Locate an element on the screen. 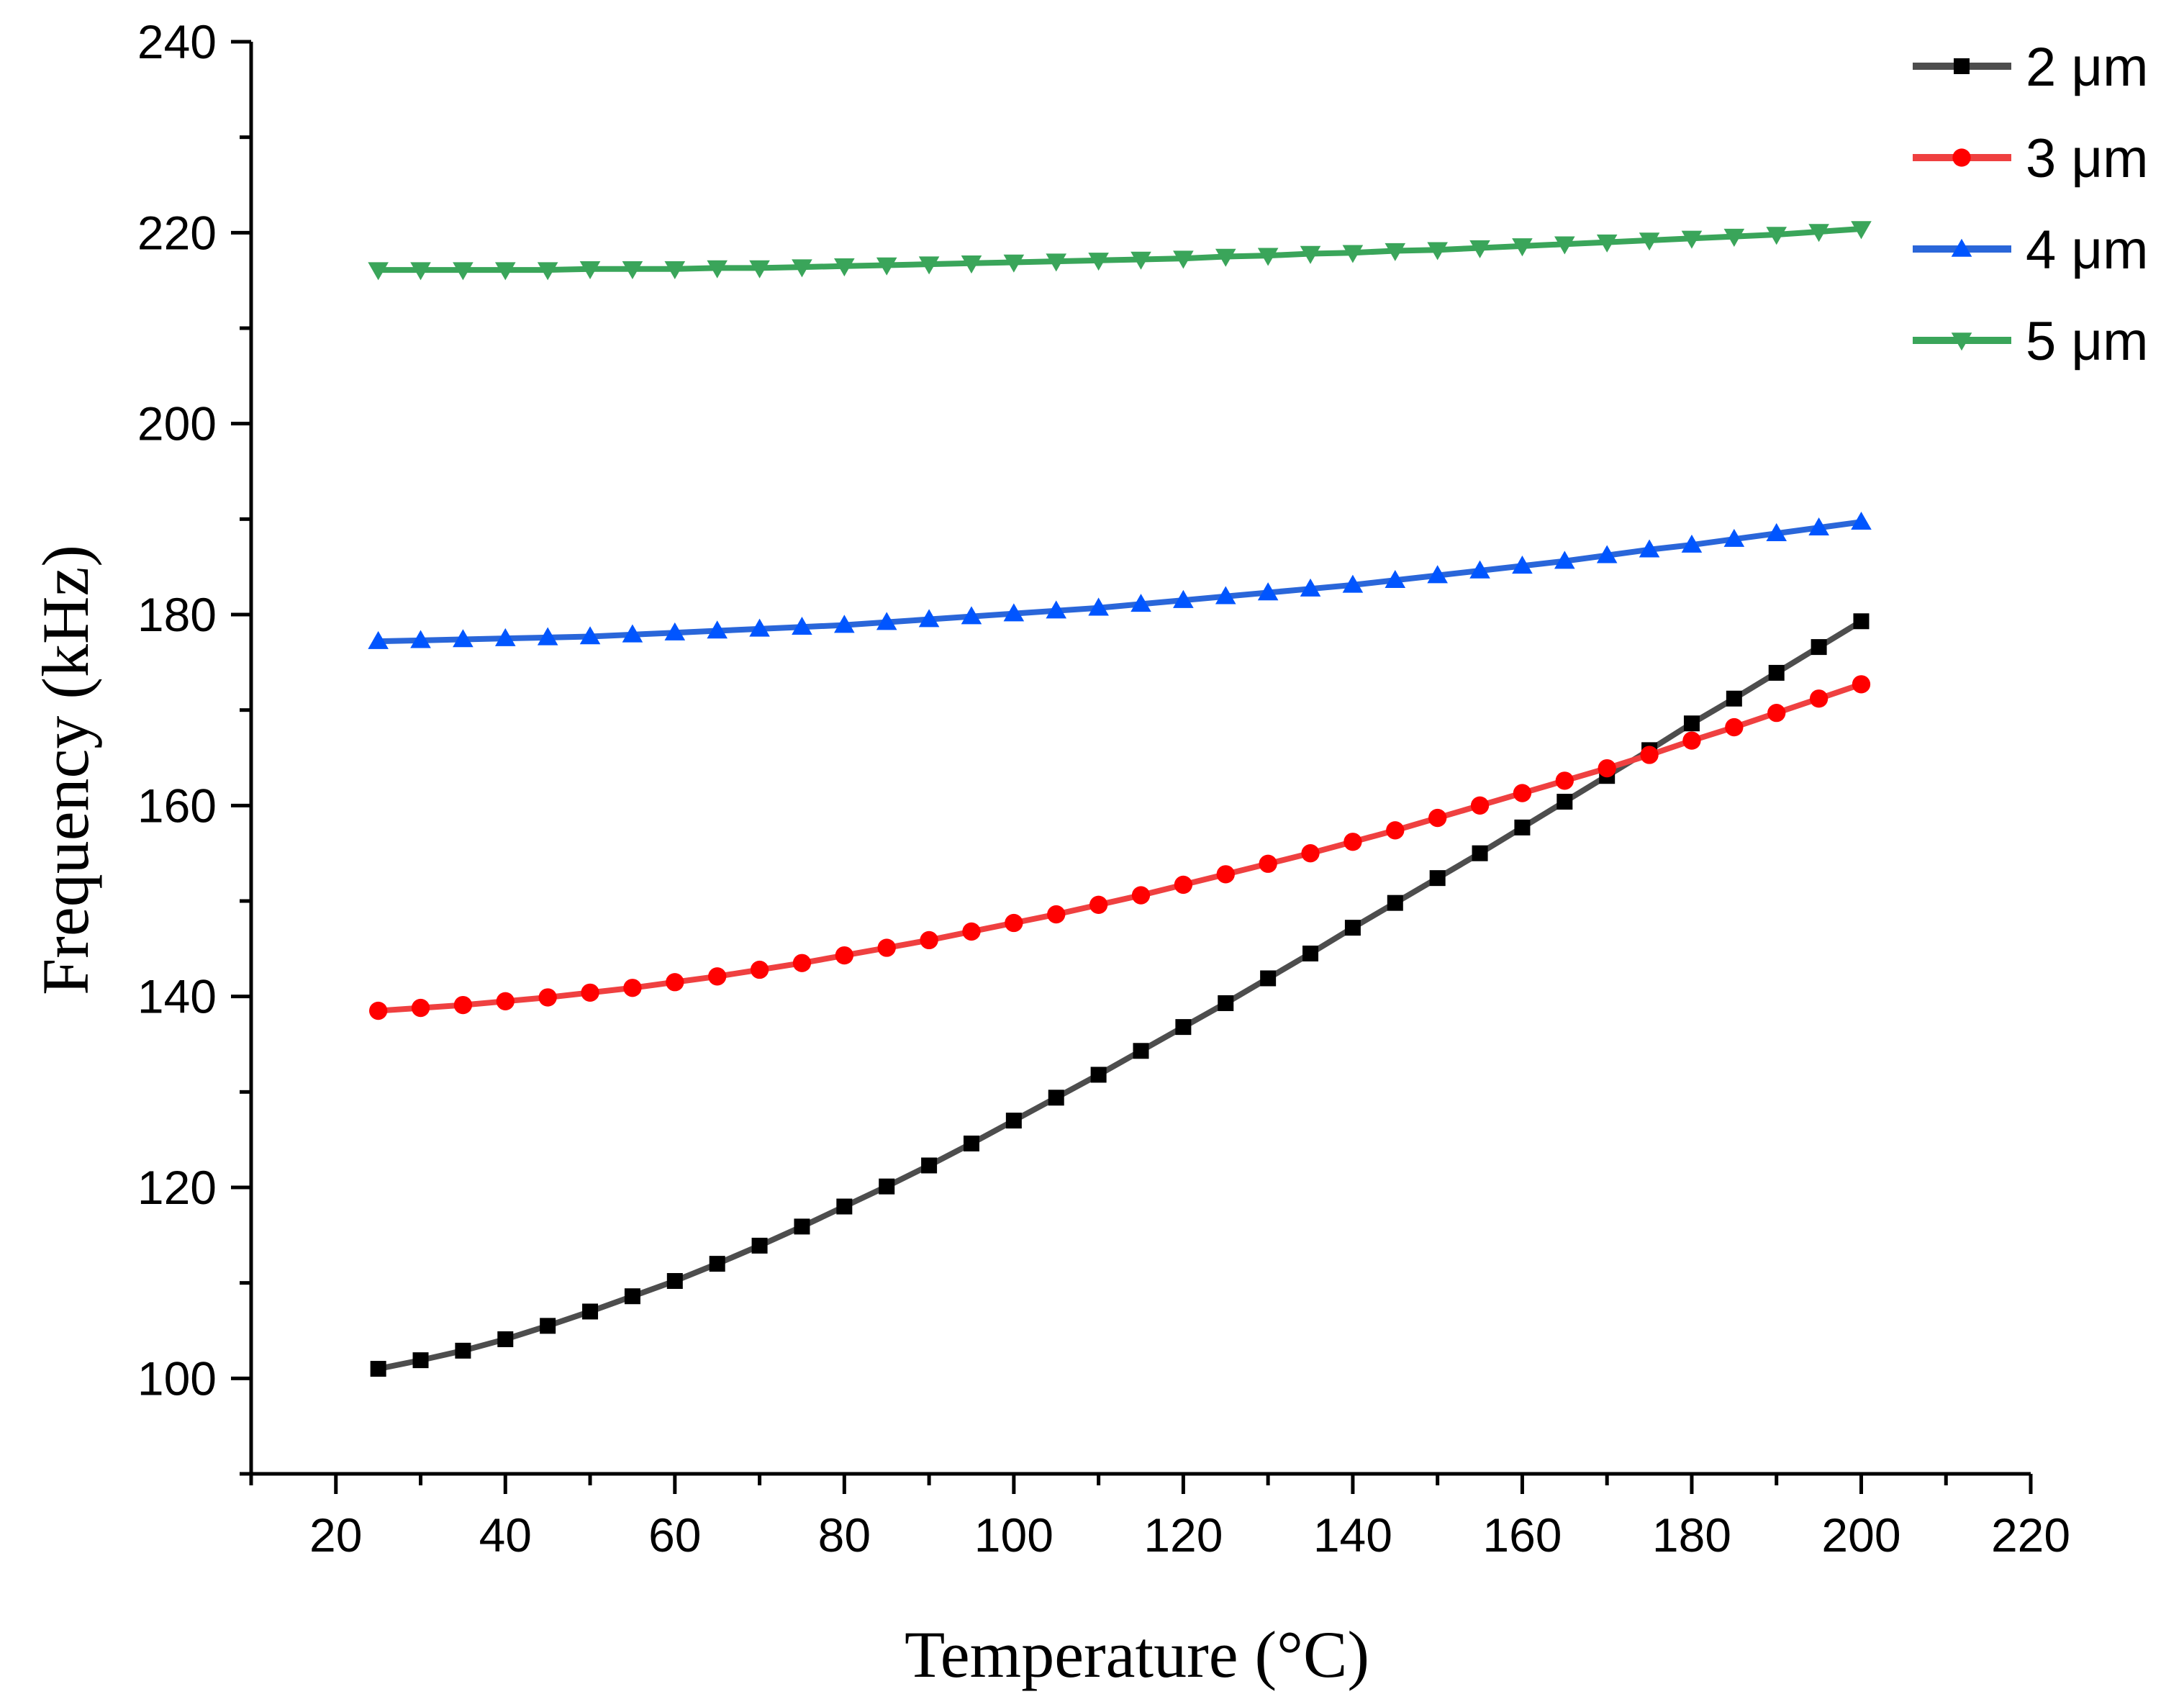 Image resolution: width=2184 pixels, height=1707 pixels. y-tick-label: 240 is located at coordinates (177, 41).